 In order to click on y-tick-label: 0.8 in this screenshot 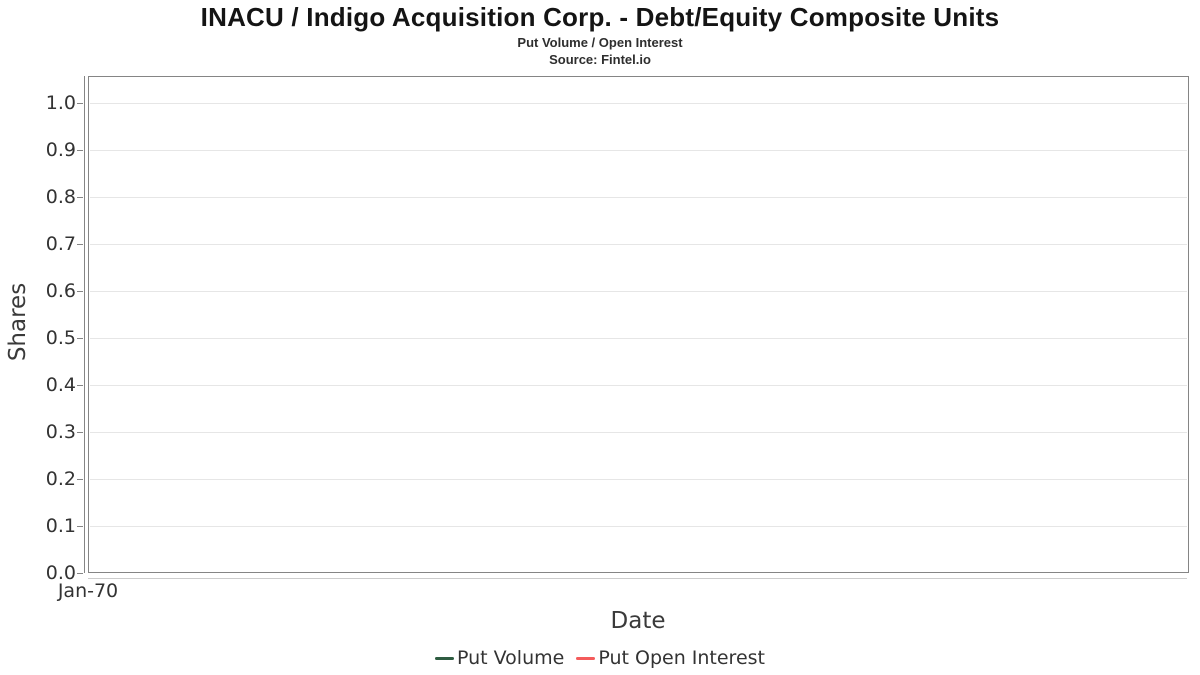, I will do `click(60, 196)`.